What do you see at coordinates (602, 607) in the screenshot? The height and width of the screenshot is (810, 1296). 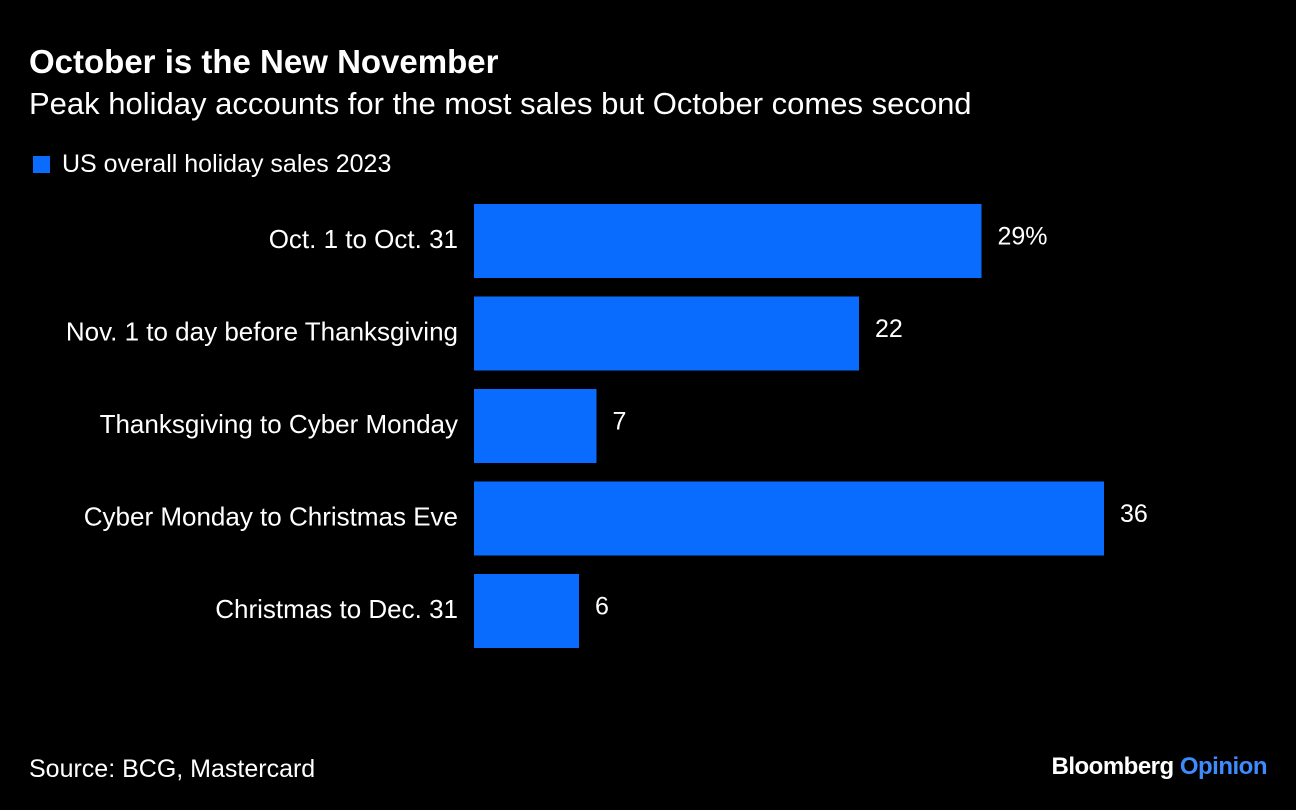 I see `value-label-4: 6` at bounding box center [602, 607].